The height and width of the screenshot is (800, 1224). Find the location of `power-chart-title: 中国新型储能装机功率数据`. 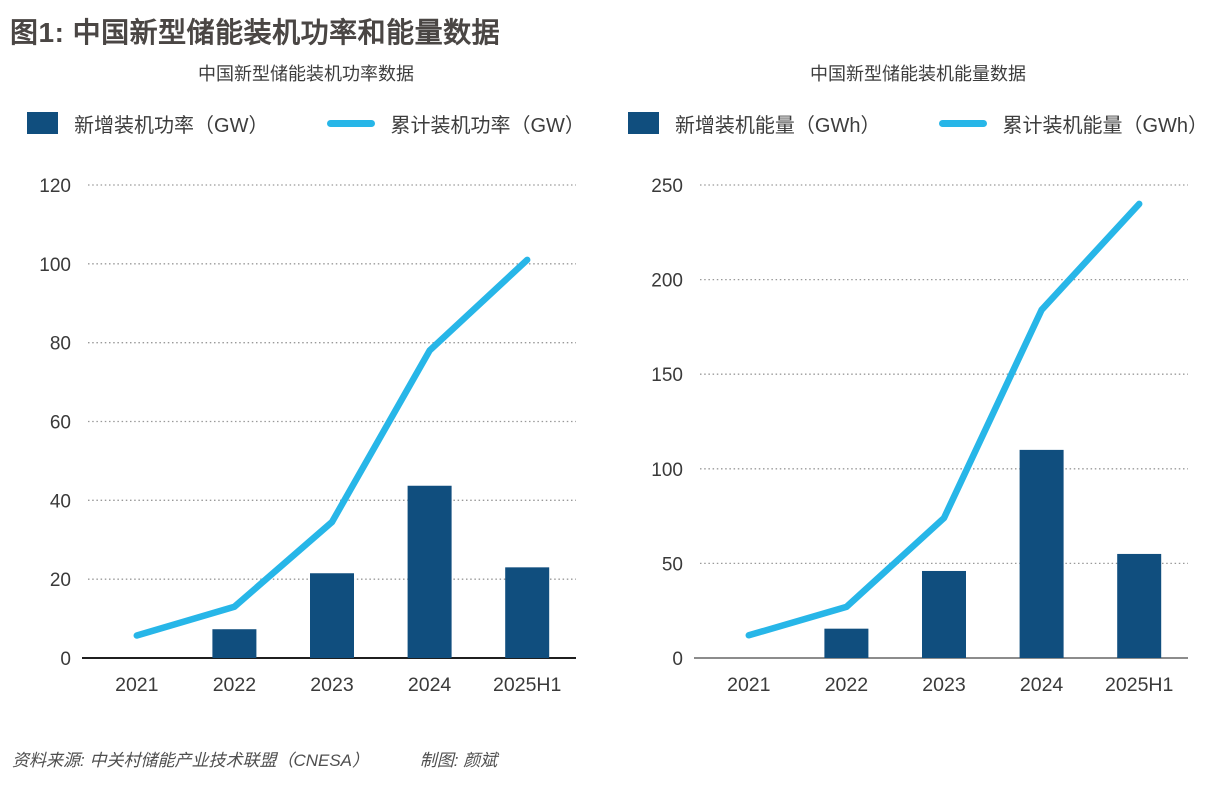

power-chart-title: 中国新型储能装机功率数据 is located at coordinates (306, 74).